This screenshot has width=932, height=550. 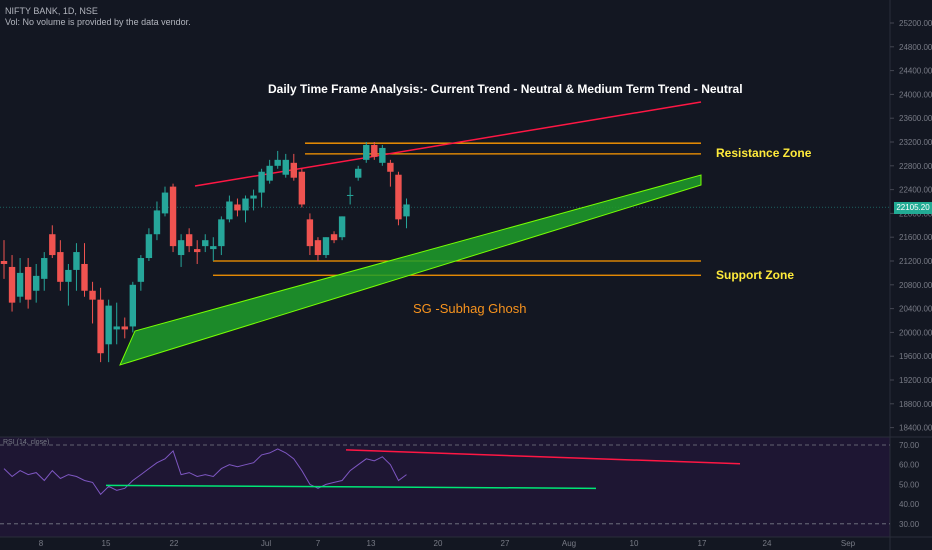 What do you see at coordinates (470, 308) in the screenshot?
I see `author-label: SG -Subhag Ghosh` at bounding box center [470, 308].